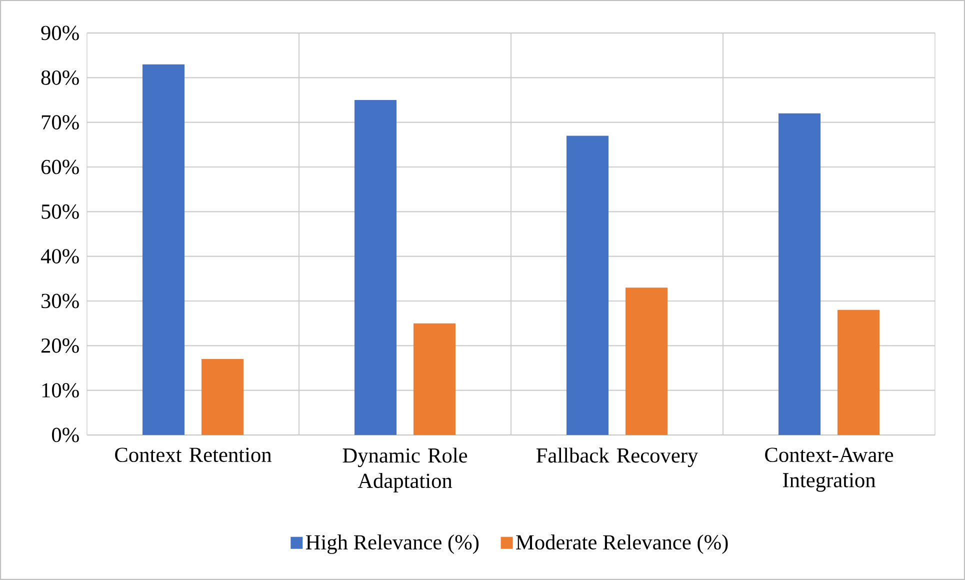 This screenshot has width=965, height=580. What do you see at coordinates (60, 345) in the screenshot?
I see `y-tick-label: 20%` at bounding box center [60, 345].